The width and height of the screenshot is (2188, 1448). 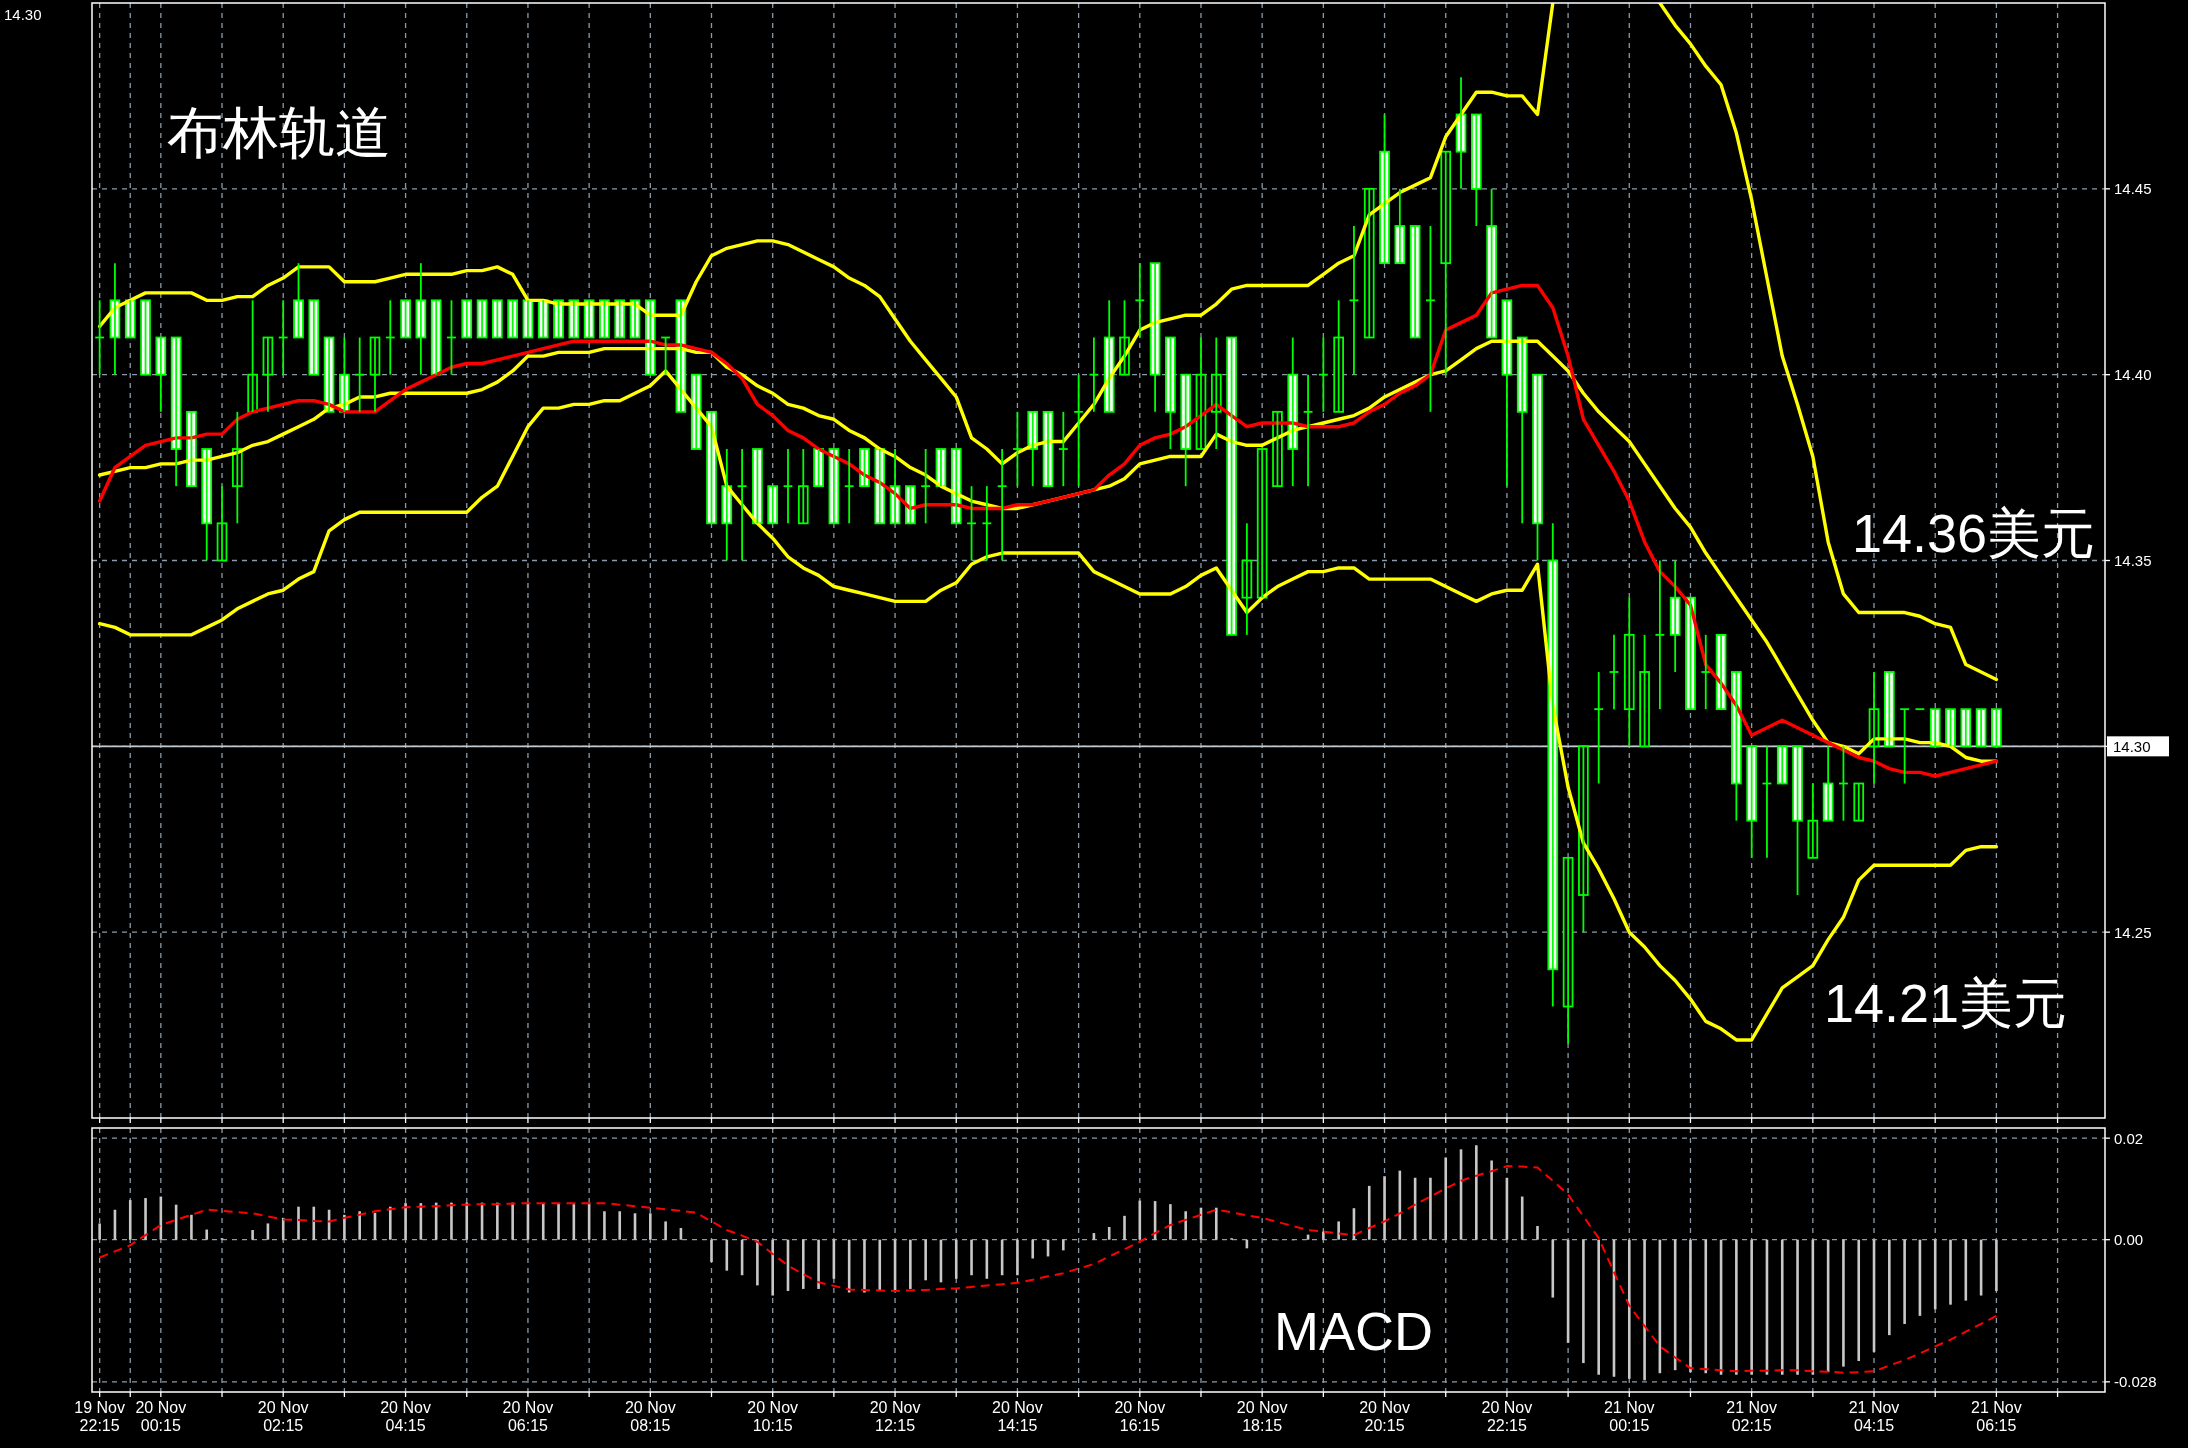 What do you see at coordinates (1874, 1416) in the screenshot?
I see `x-tick-label: 21 Nov 04:15` at bounding box center [1874, 1416].